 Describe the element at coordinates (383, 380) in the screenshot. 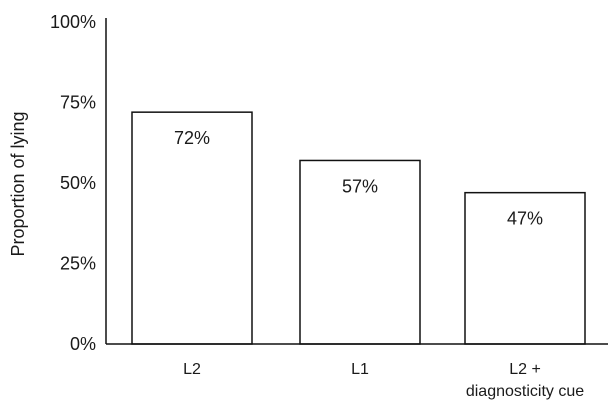

I see `x-axis-category-labels: L2 L1 L2 + diagnosticity cue` at that location.